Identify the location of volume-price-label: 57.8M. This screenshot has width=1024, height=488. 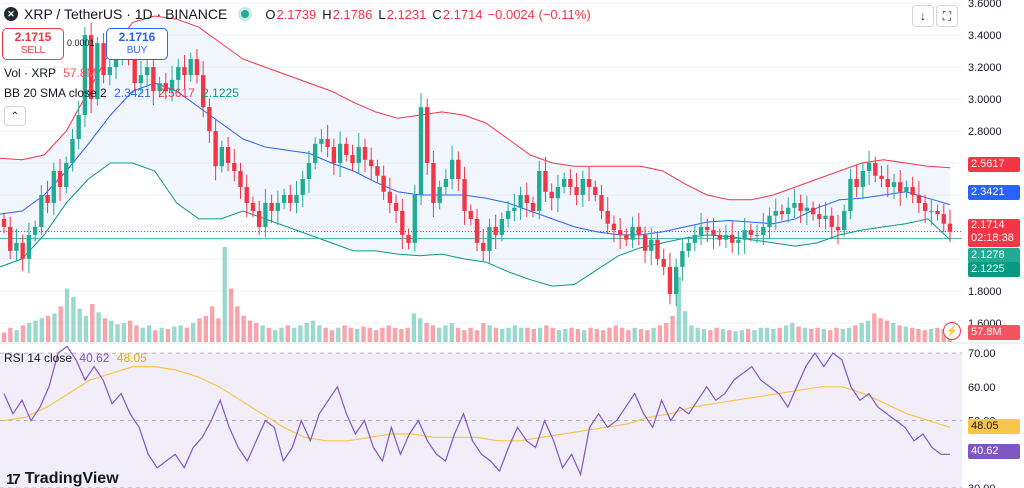
(994, 332).